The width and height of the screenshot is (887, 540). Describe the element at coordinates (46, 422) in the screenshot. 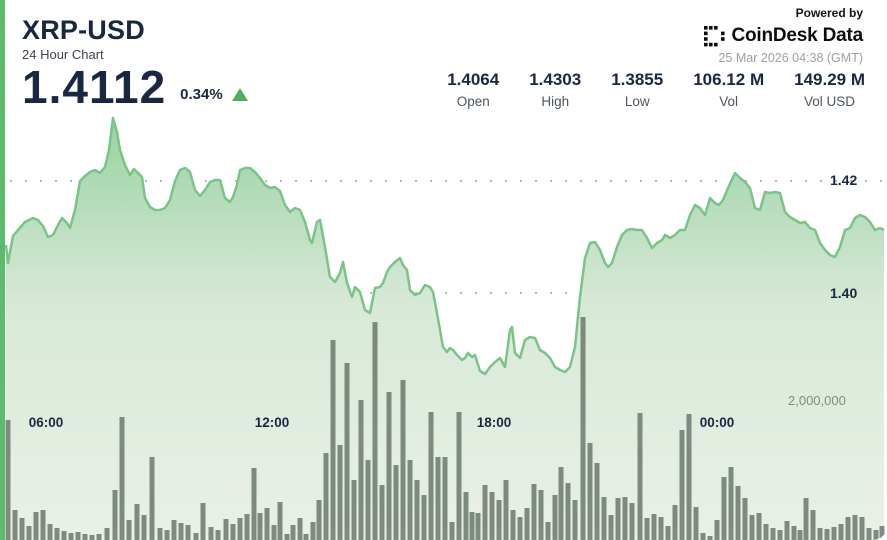

I see `x-axis-label-0600: 06:00` at that location.